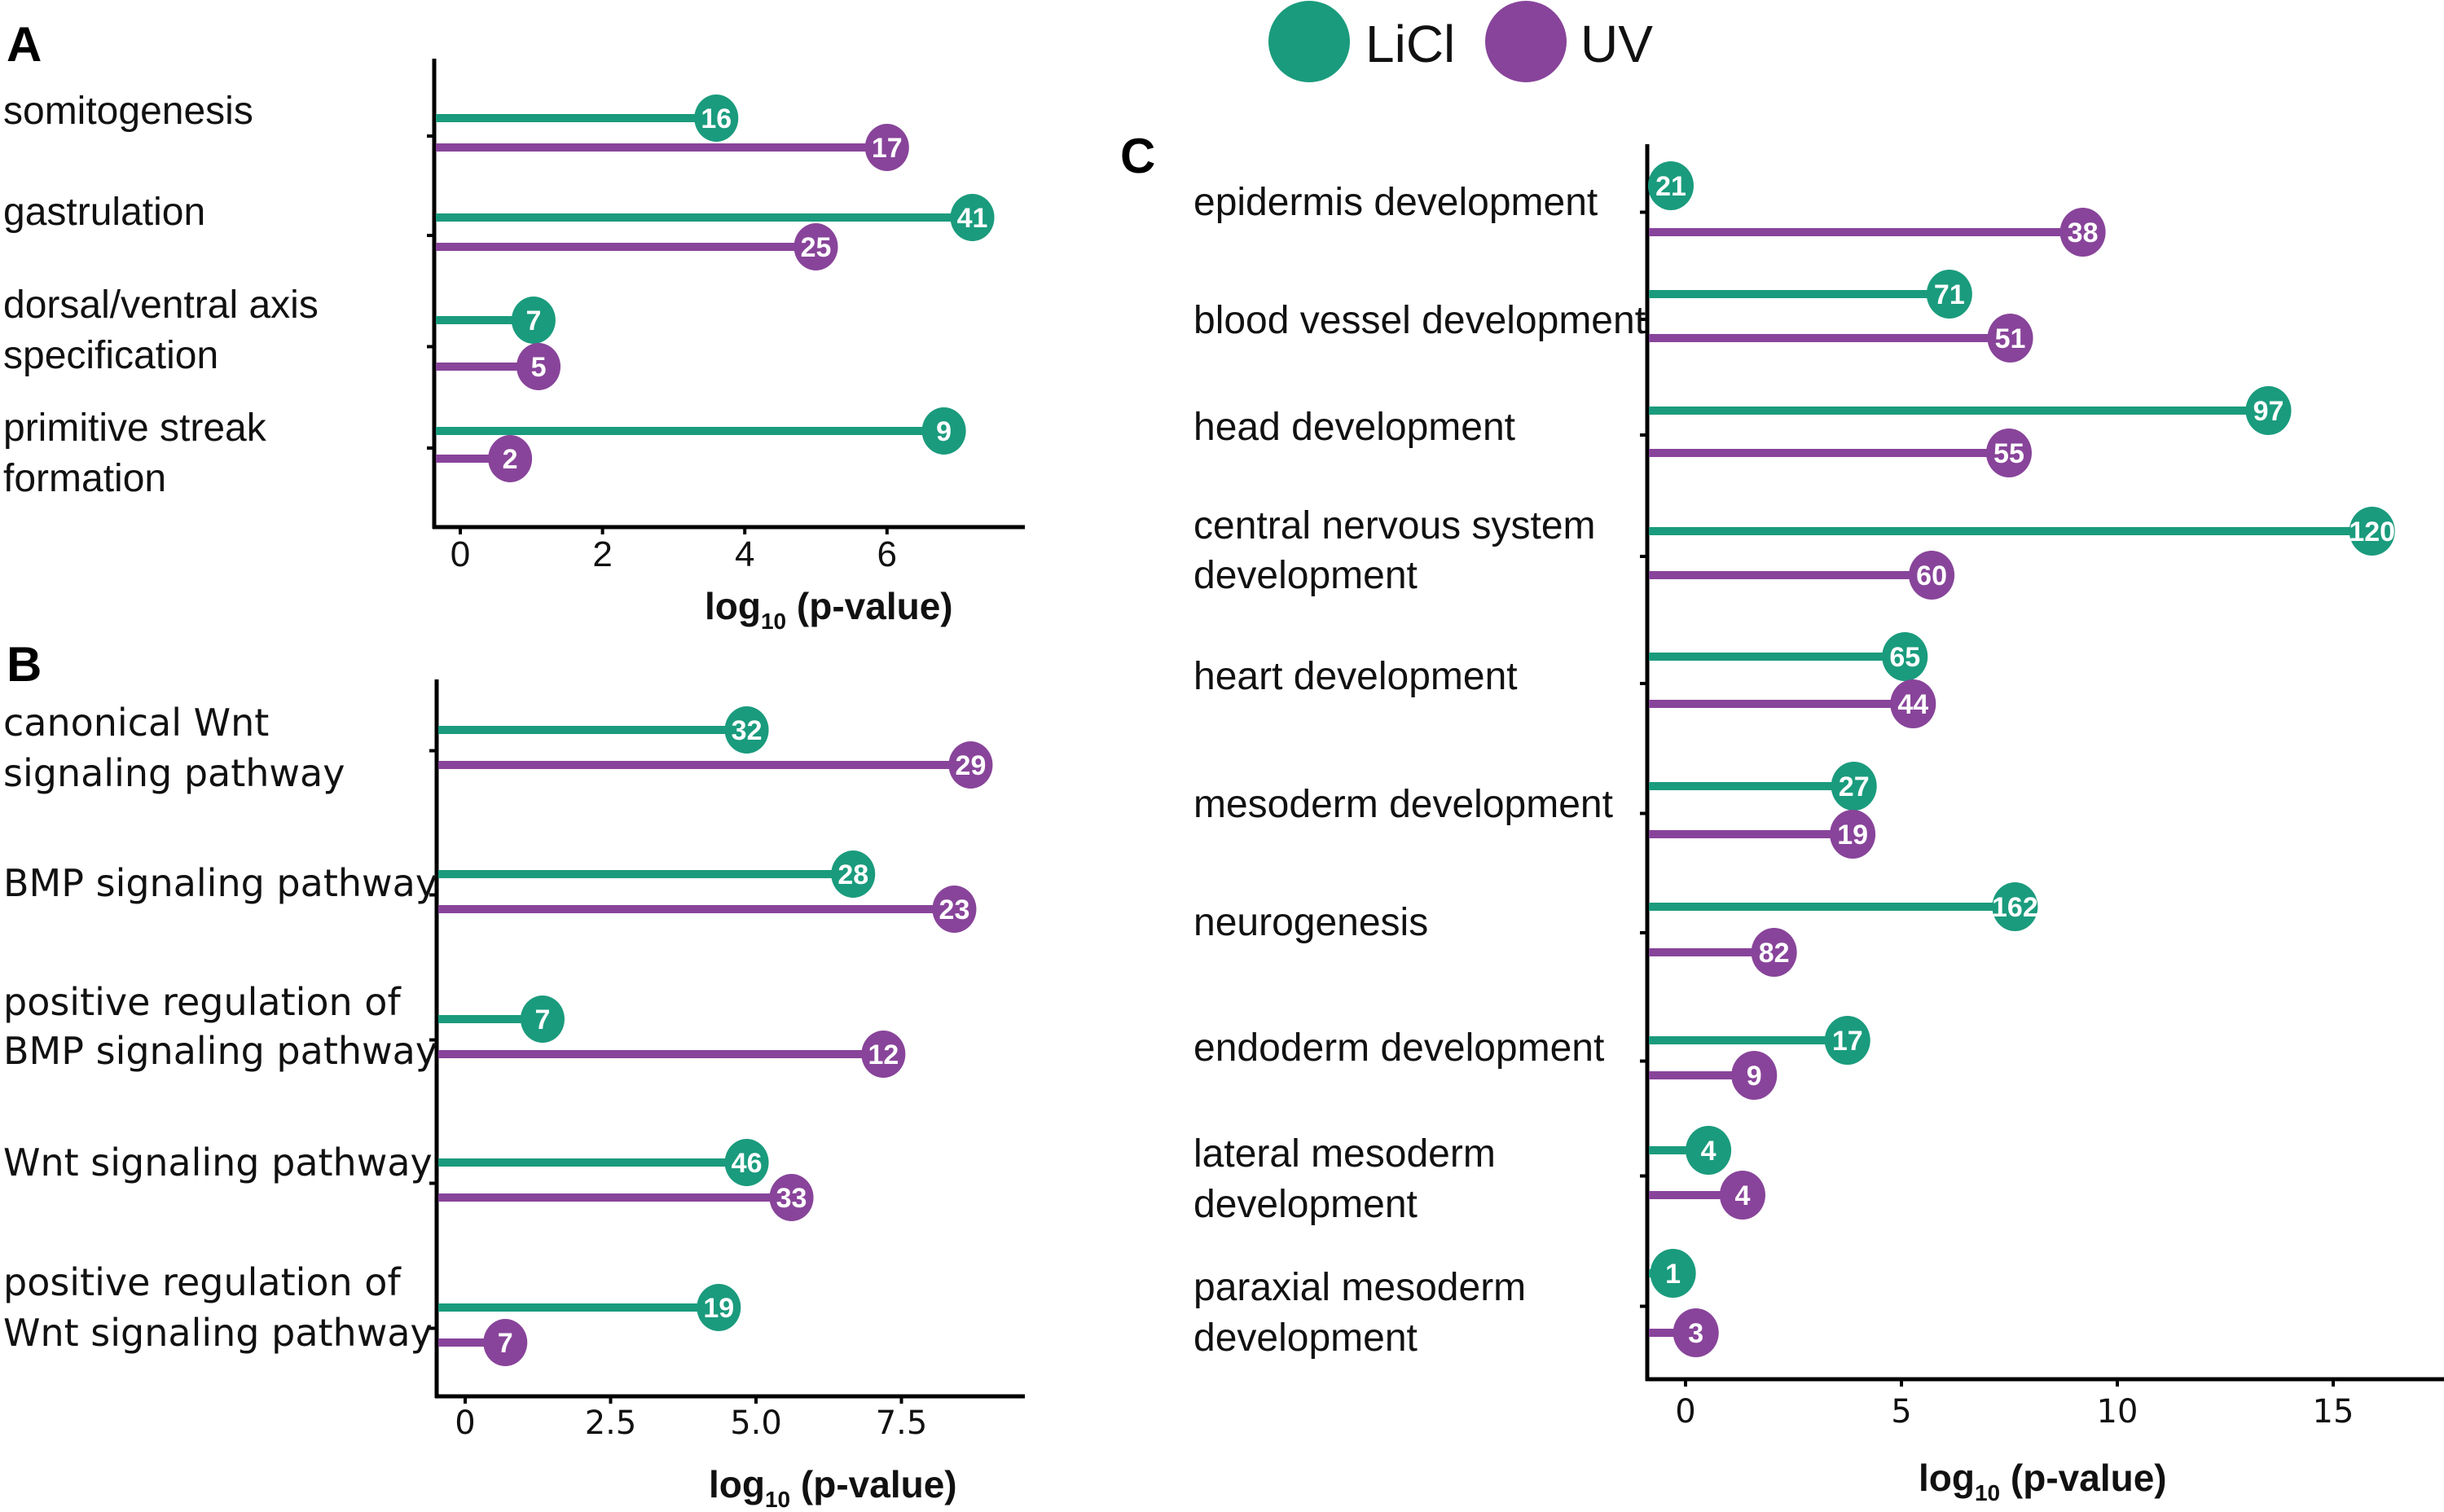 This screenshot has height=1512, width=2444. What do you see at coordinates (136, 723) in the screenshot?
I see `category-label: canonical Wnt` at bounding box center [136, 723].